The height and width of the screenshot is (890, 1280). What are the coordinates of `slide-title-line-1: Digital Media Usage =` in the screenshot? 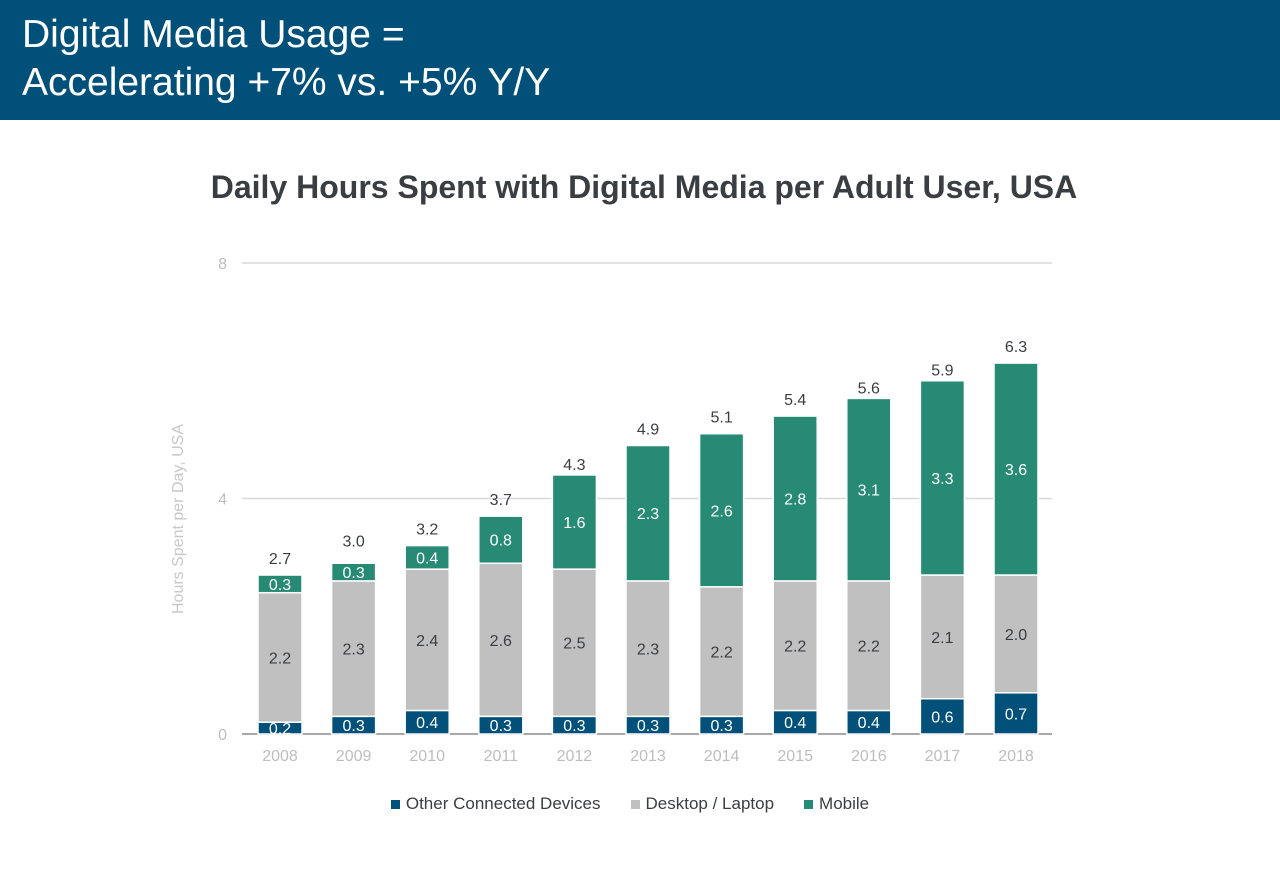 It's located at (213, 34).